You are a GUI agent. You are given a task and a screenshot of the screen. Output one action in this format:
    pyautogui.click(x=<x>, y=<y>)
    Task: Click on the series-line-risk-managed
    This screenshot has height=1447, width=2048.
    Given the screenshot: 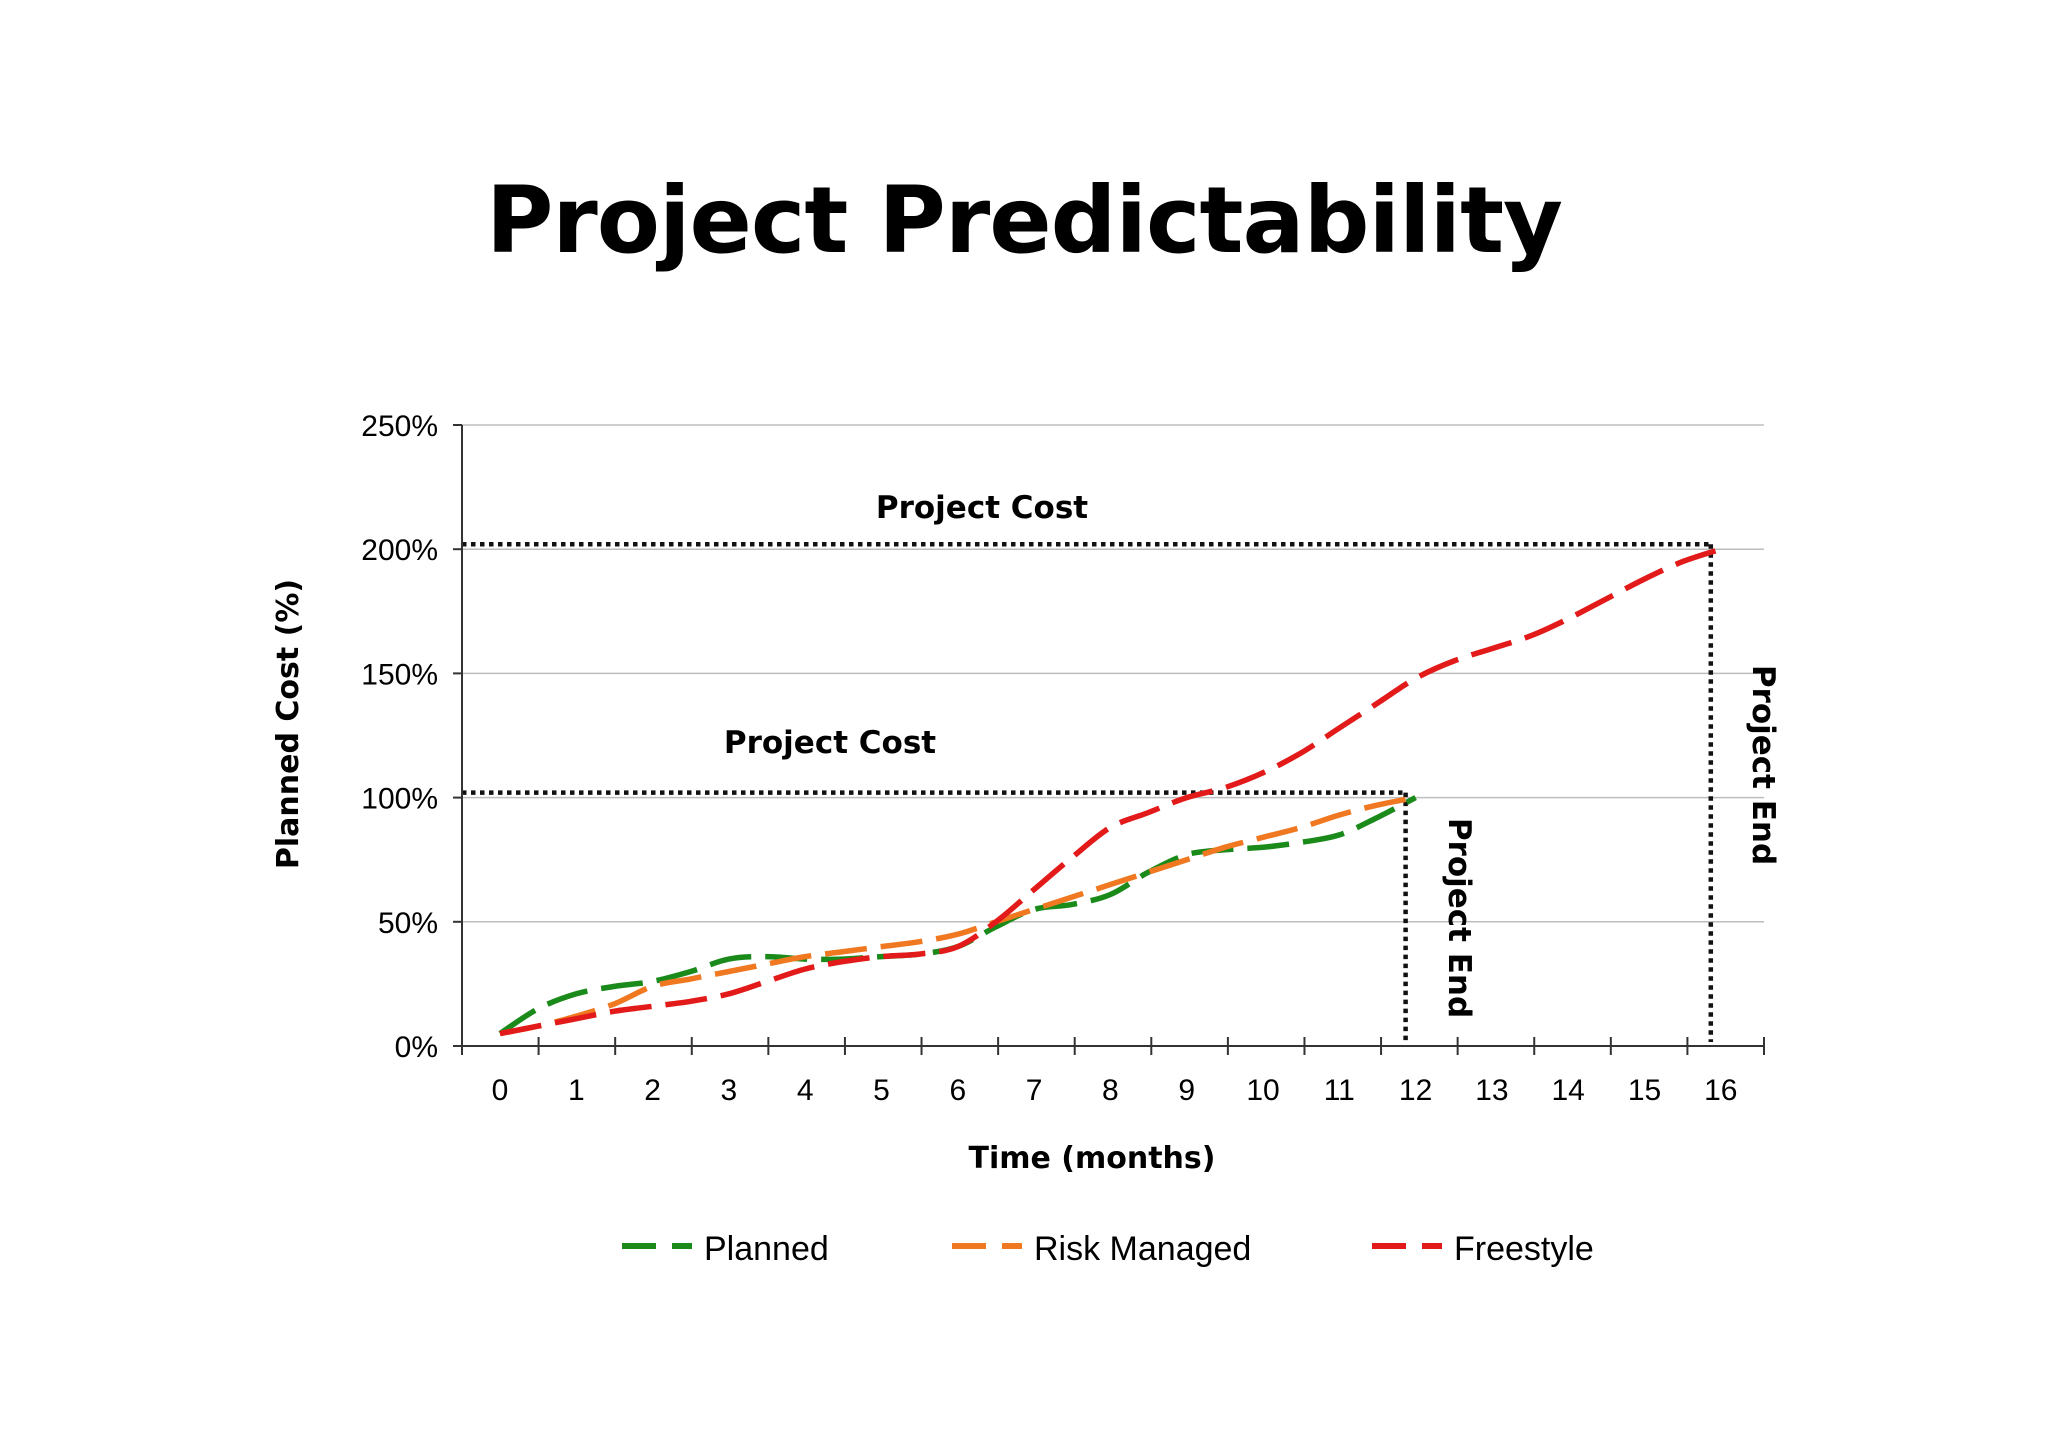 What is the action you would take?
    pyautogui.click(x=958, y=915)
    